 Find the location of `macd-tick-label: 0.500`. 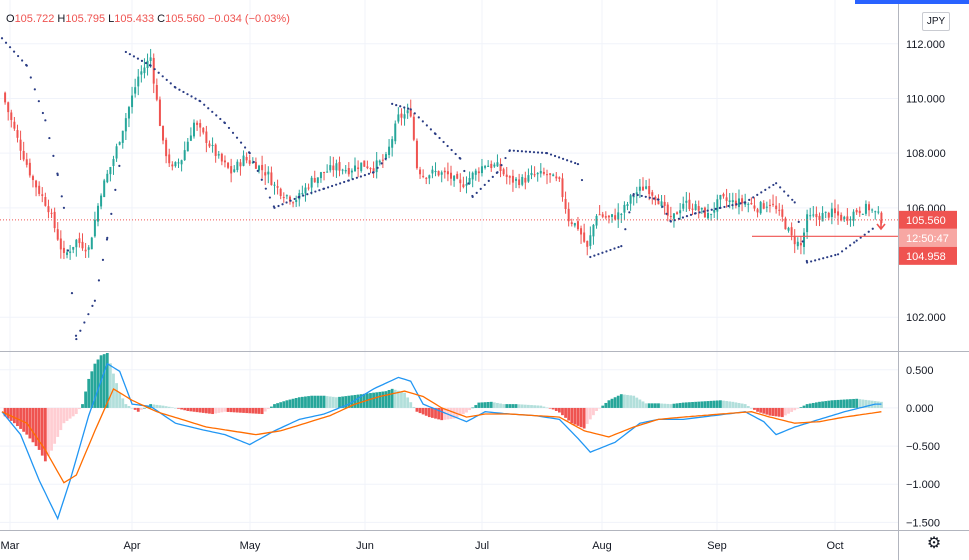

macd-tick-label: 0.500 is located at coordinates (920, 371).